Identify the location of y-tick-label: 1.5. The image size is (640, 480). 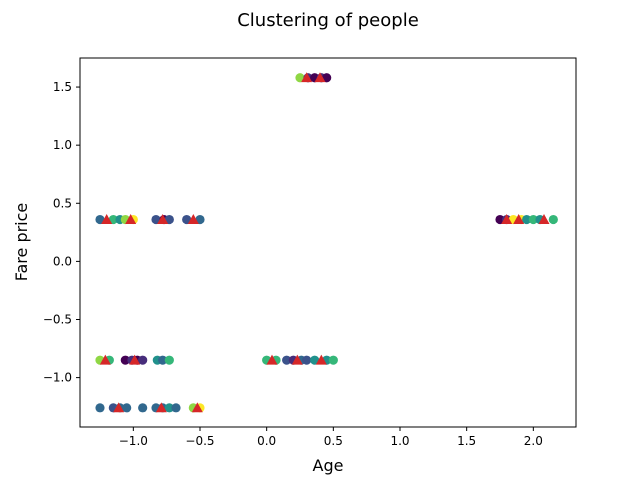
(62, 87).